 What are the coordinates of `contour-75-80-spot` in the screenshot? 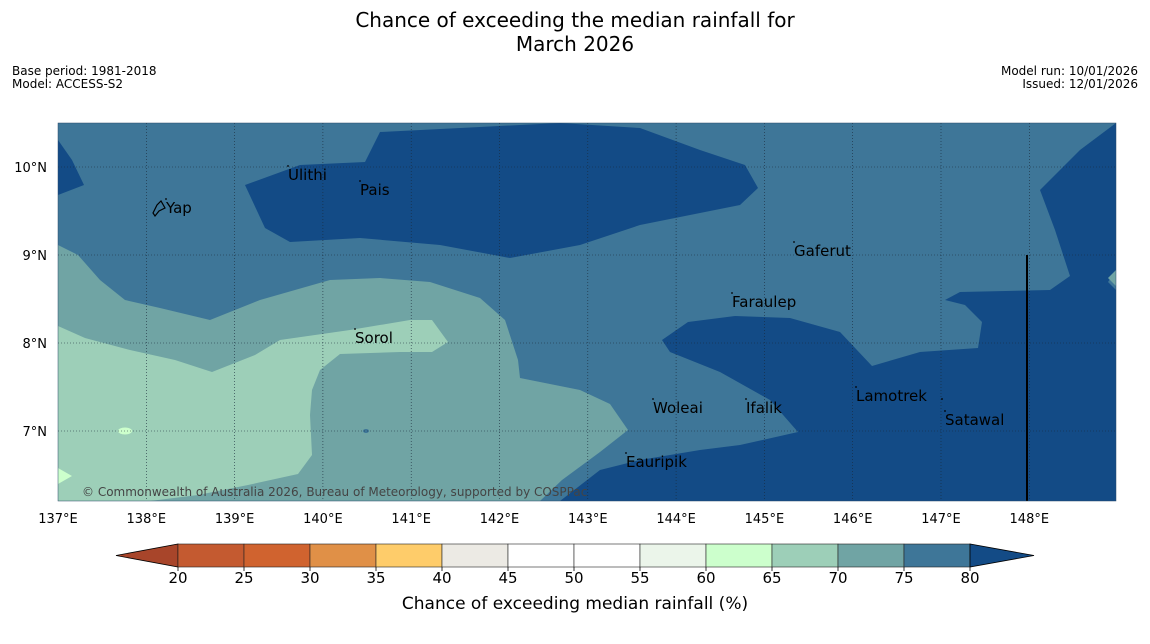 It's located at (366, 431).